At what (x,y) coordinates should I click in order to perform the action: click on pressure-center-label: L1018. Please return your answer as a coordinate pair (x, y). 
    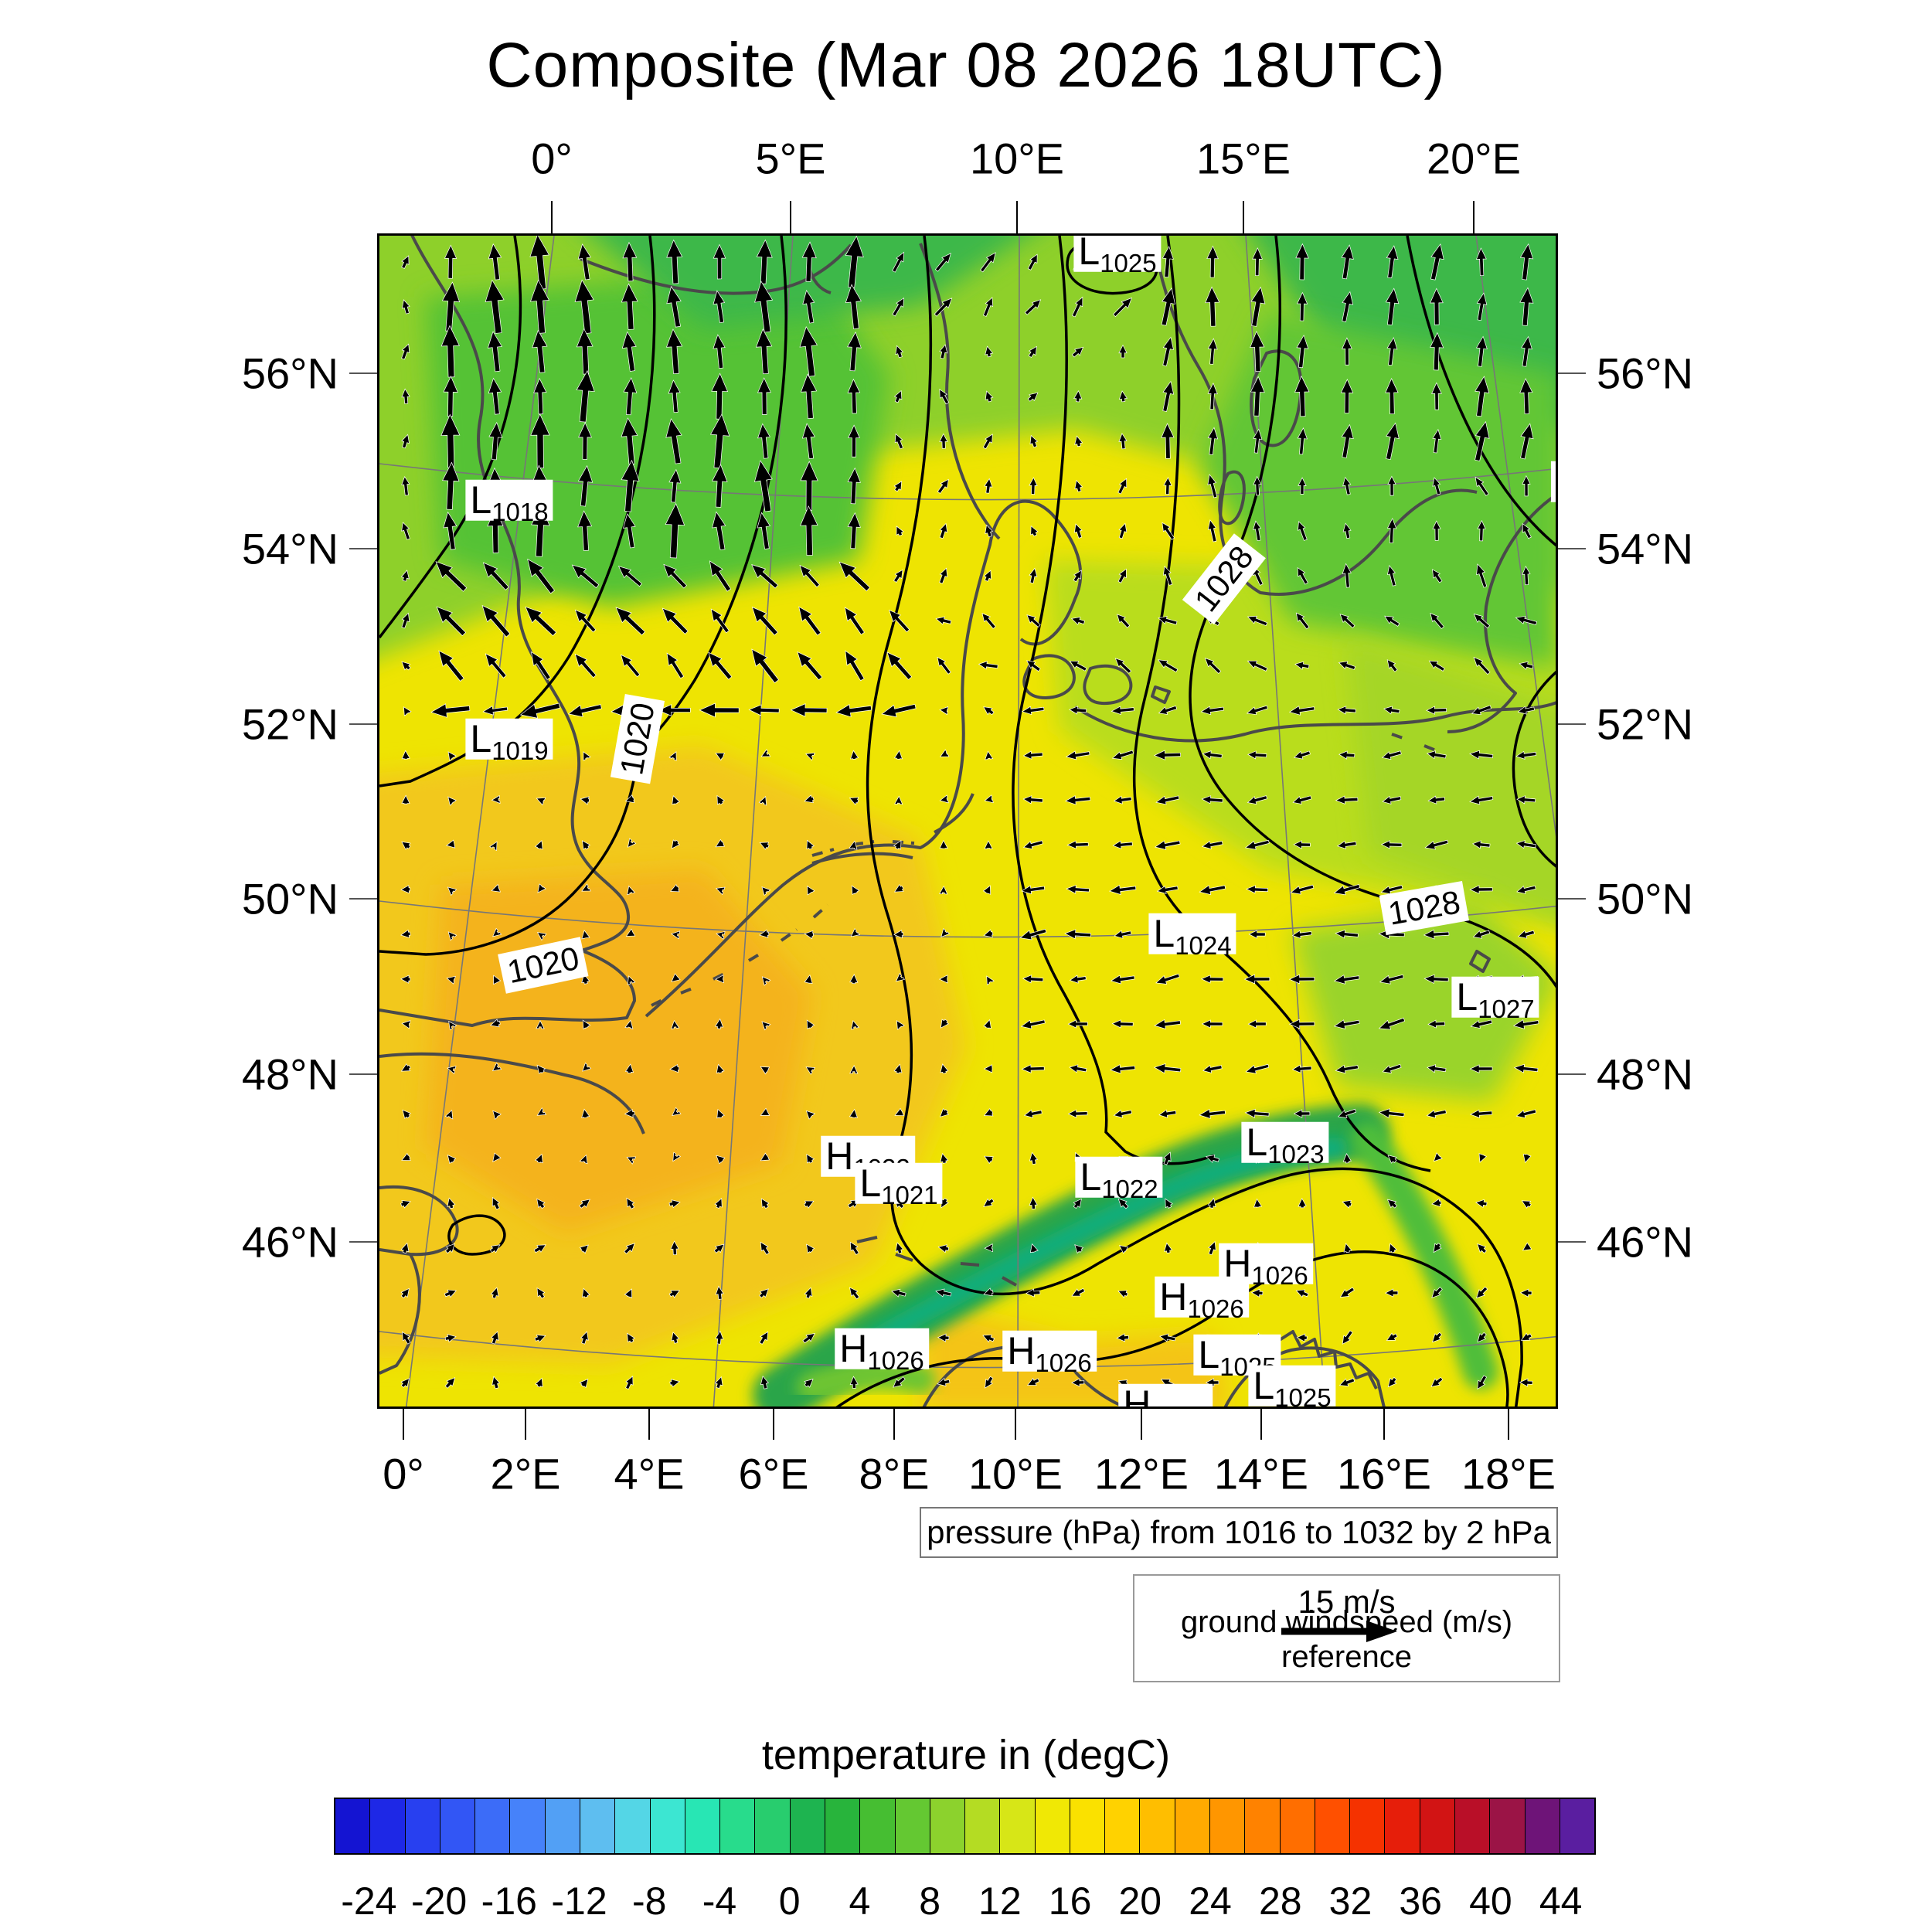
    Looking at the image, I should click on (509, 503).